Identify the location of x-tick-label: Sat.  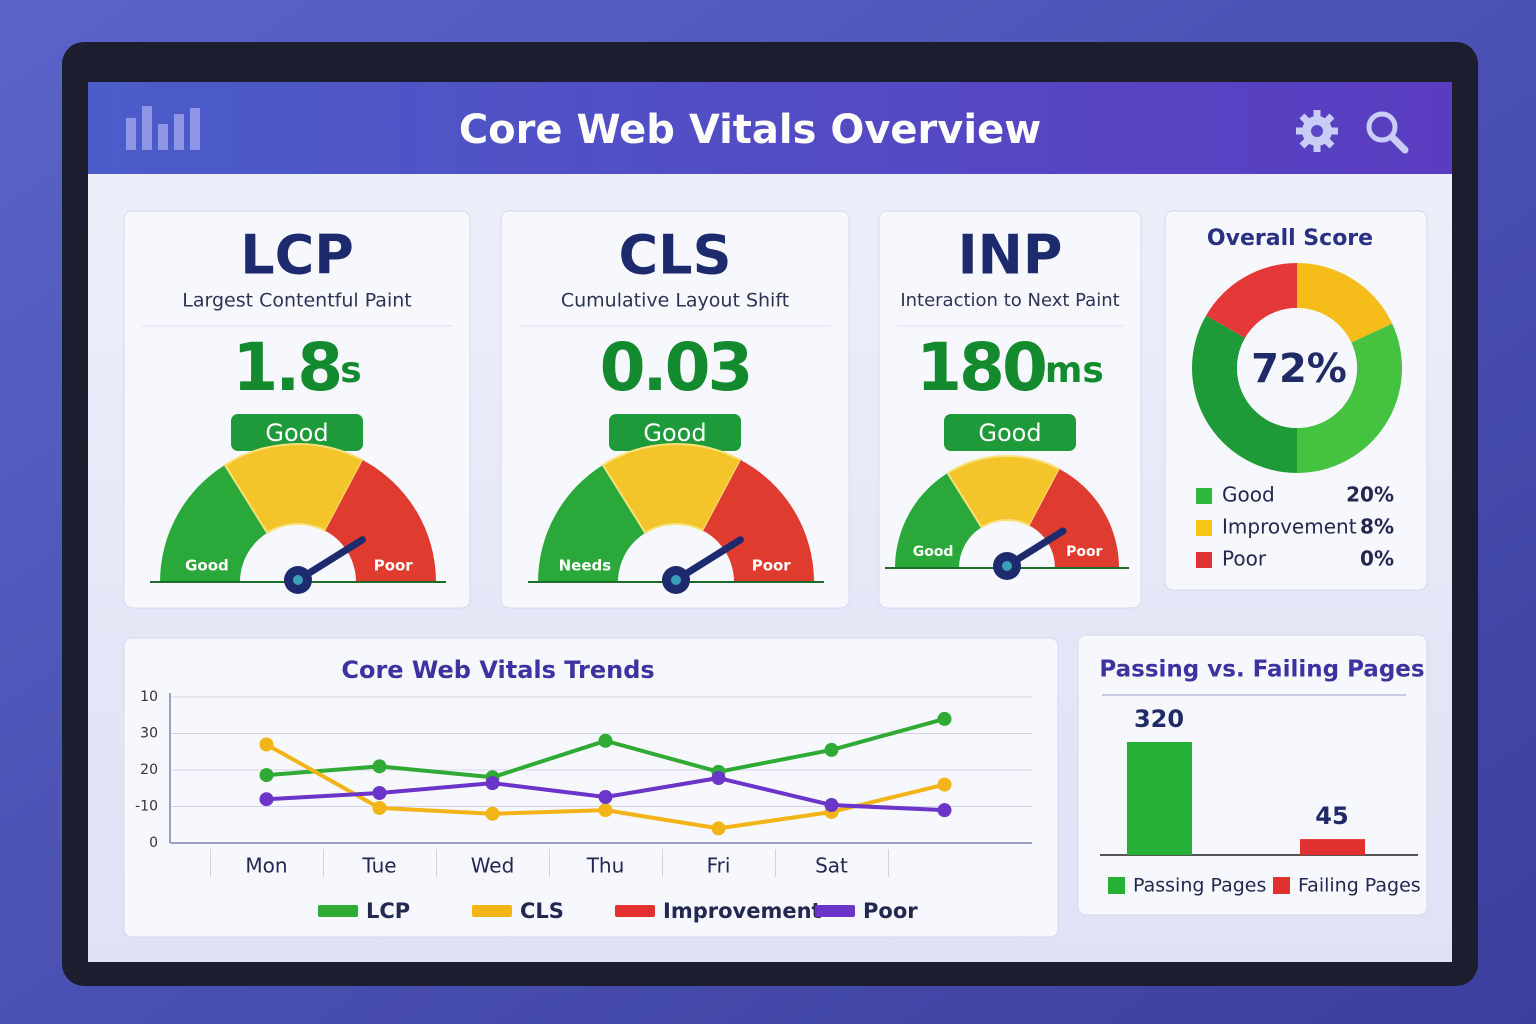
(831, 866).